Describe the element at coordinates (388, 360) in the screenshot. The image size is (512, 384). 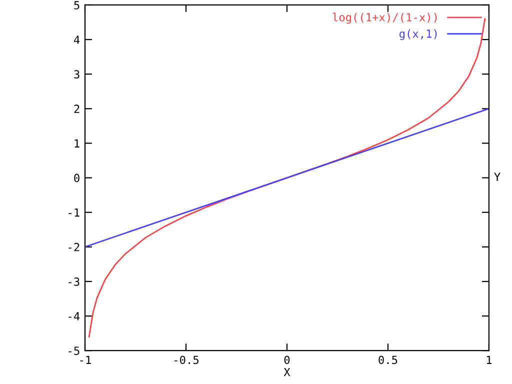
I see `x-tick-label: 0.5` at that location.